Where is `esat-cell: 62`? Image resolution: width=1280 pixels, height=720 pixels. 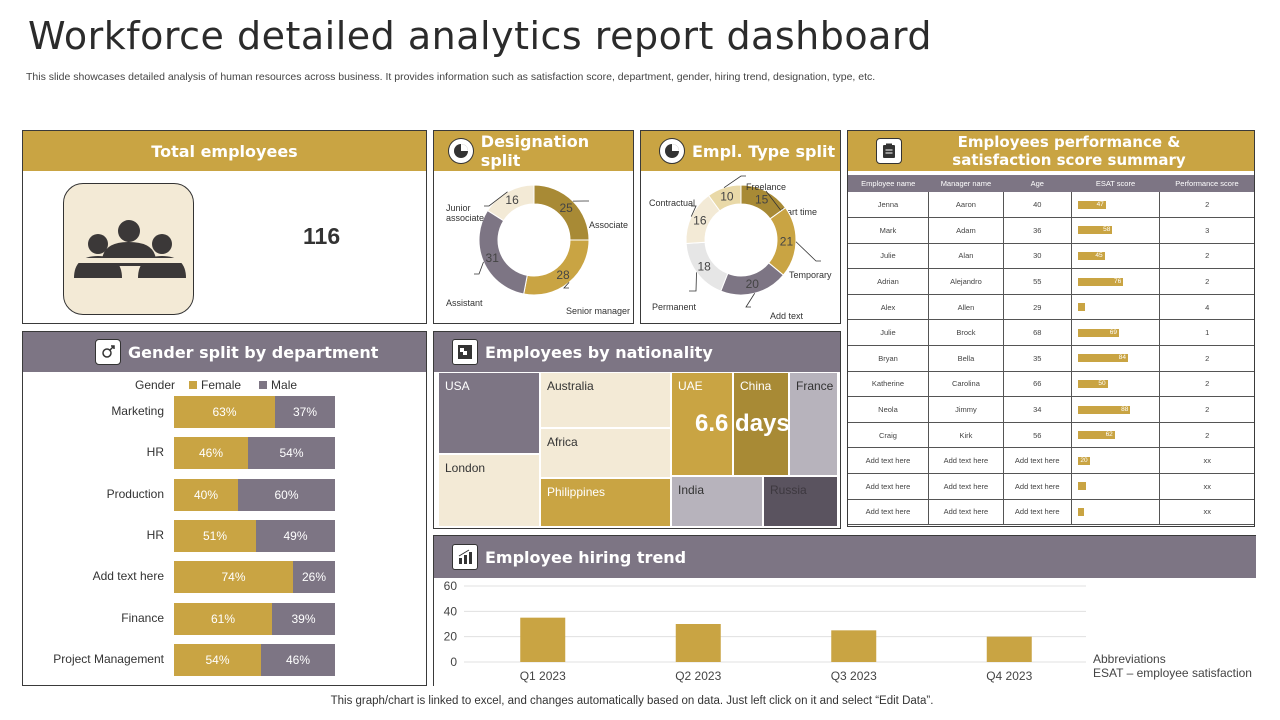
esat-cell: 62 is located at coordinates (1116, 435).